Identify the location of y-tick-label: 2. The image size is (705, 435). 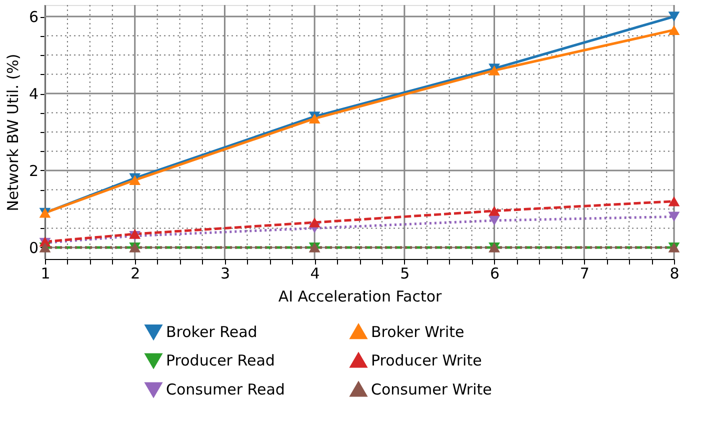
(33, 171).